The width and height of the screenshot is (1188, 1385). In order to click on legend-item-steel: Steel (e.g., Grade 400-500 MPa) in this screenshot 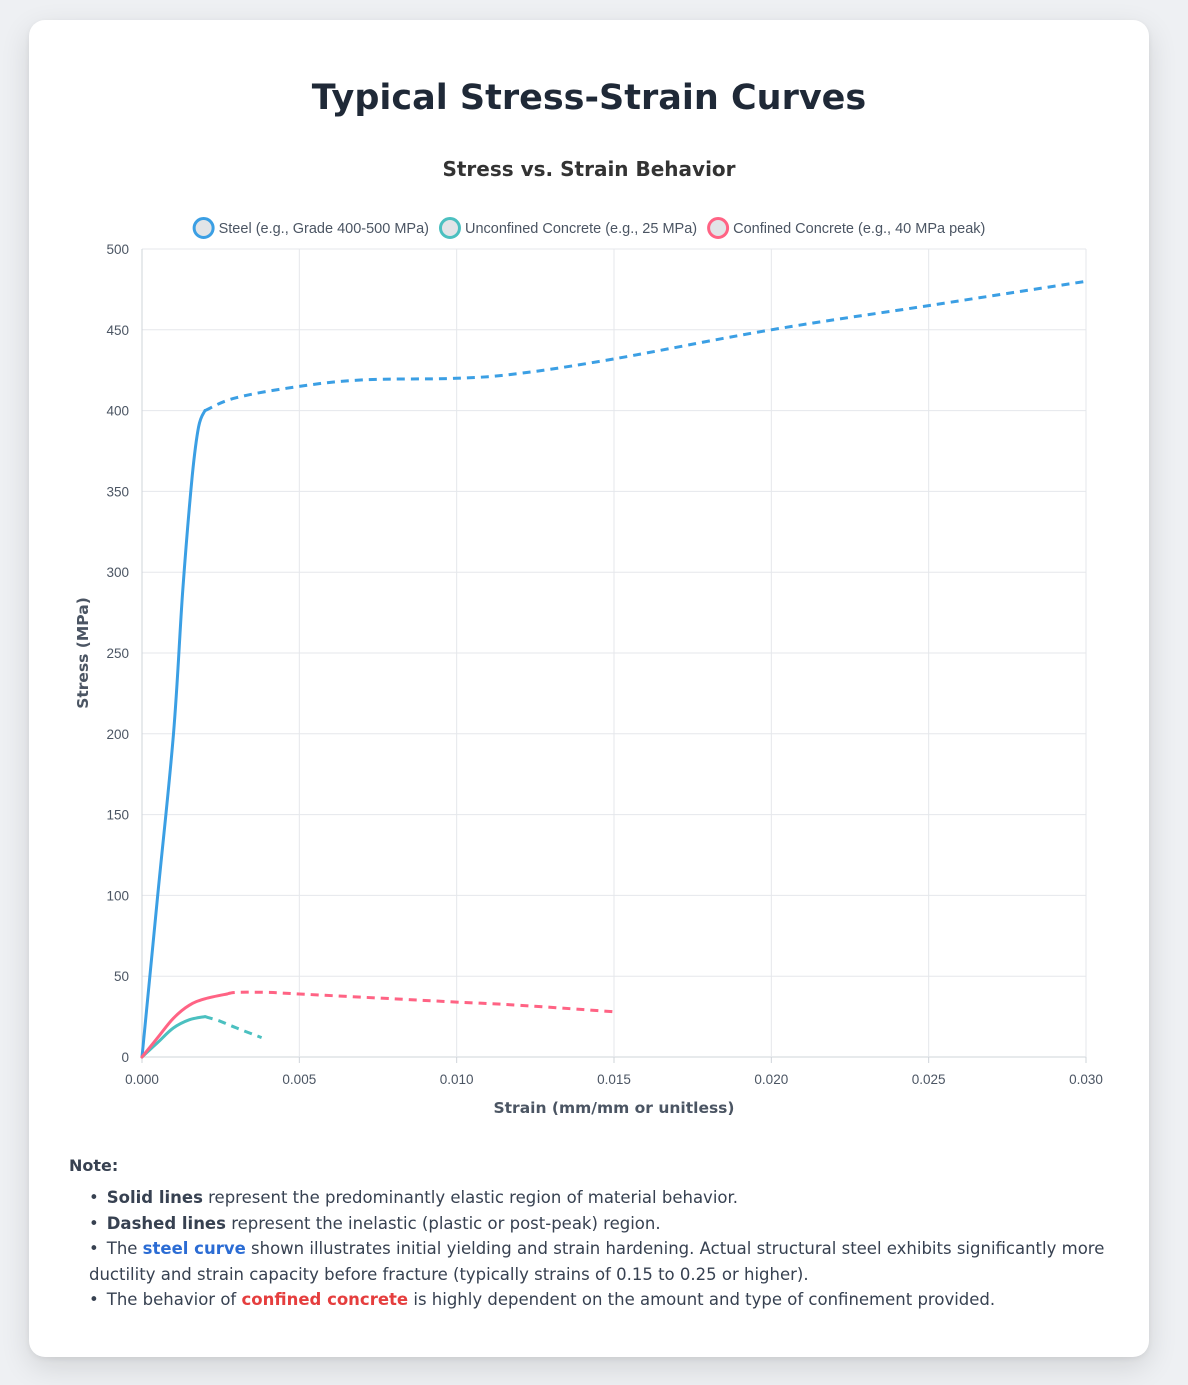, I will do `click(310, 228)`.